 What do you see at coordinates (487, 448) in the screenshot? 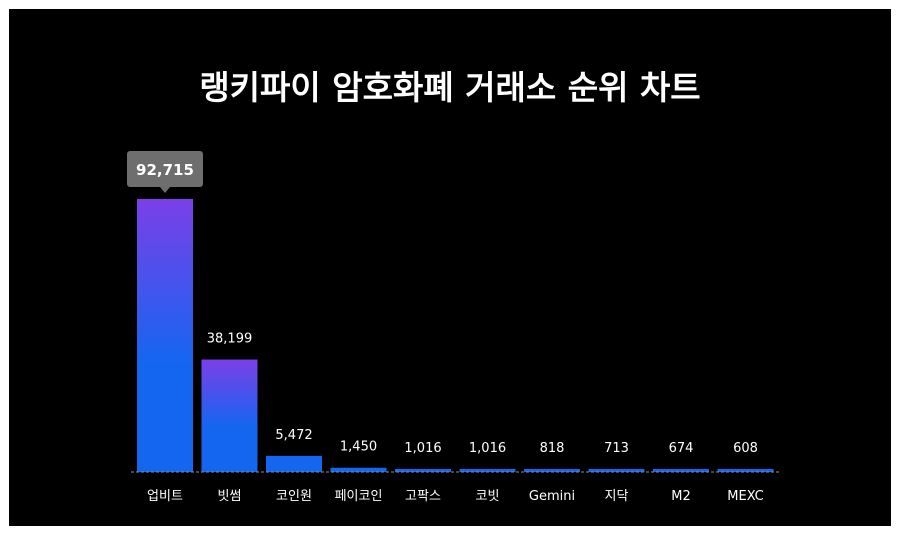
I see `value-label-6: 1,016` at bounding box center [487, 448].